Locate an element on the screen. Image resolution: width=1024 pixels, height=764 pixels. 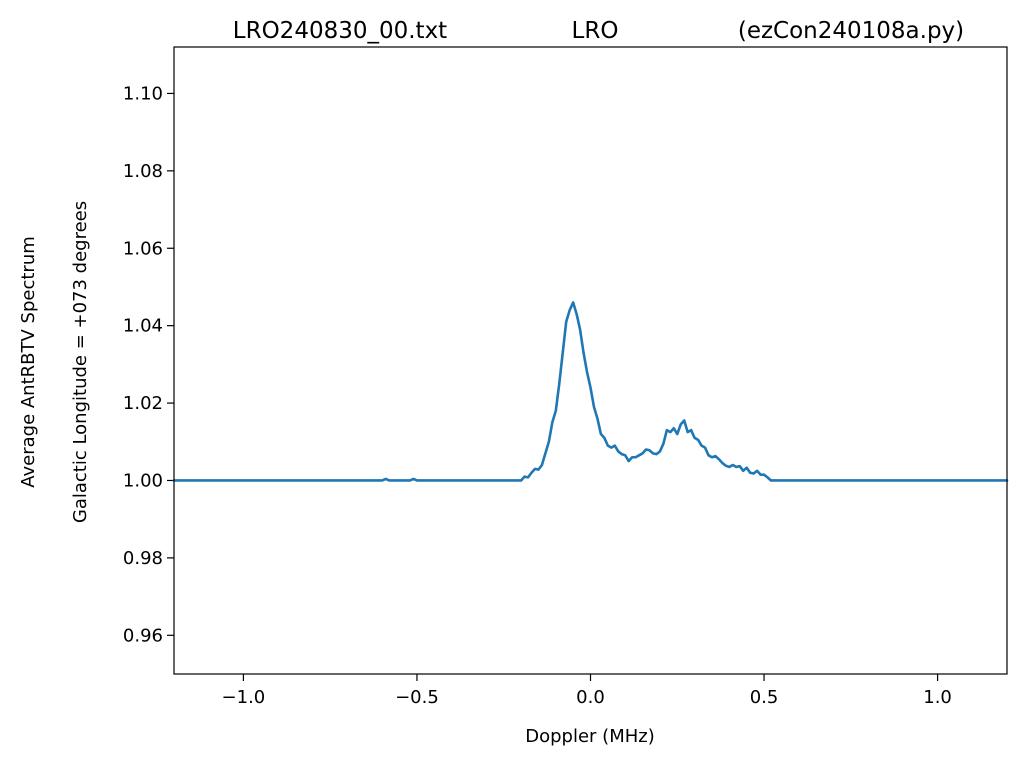
title-center: LRO is located at coordinates (595, 31).